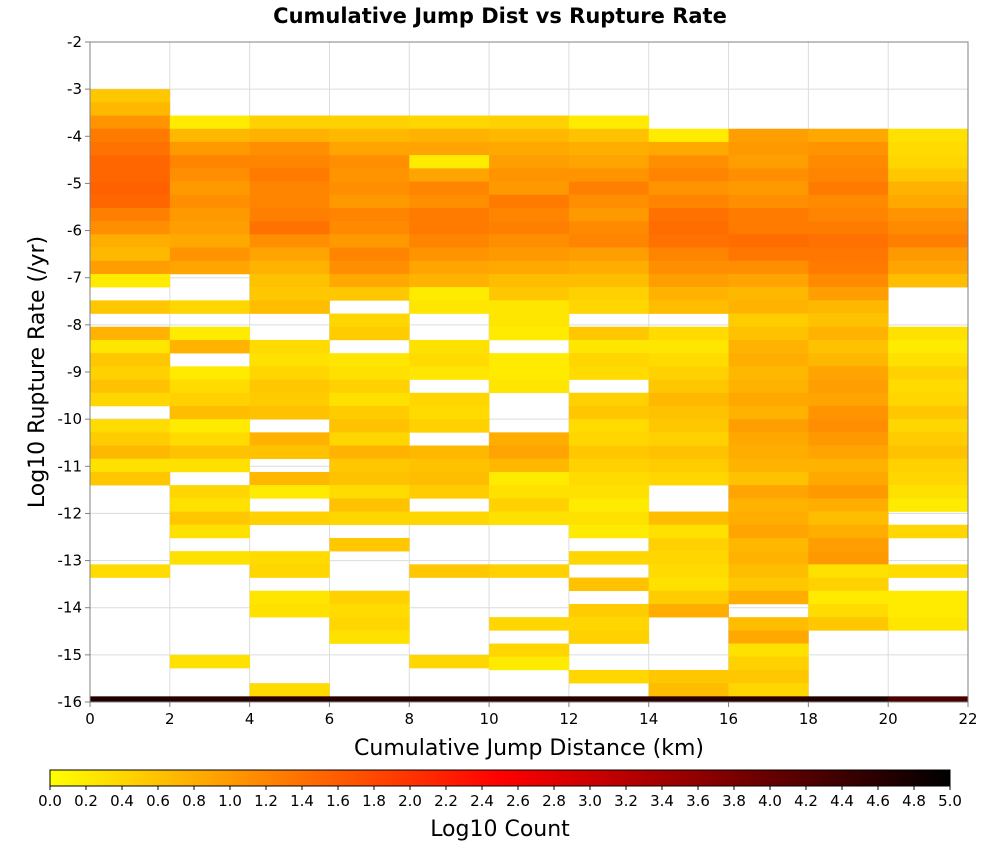  I want to click on colorbar-tick-label: 1.0, so click(230, 801).